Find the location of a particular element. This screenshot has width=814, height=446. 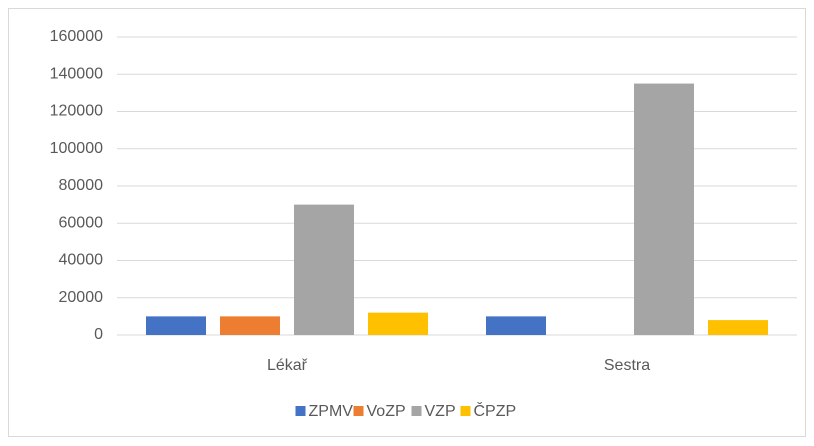

y-tick-label: 140000 is located at coordinates (76, 73).